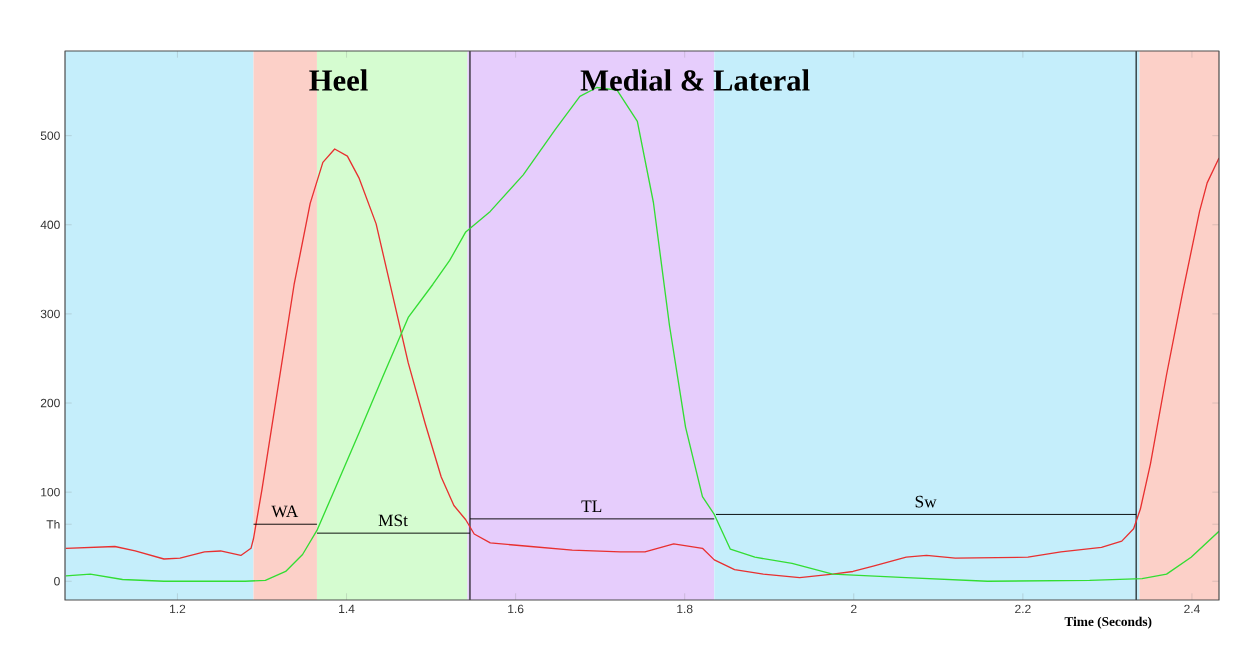 The image size is (1258, 649). What do you see at coordinates (1192, 609) in the screenshot?
I see `x-tick-label: 2.4` at bounding box center [1192, 609].